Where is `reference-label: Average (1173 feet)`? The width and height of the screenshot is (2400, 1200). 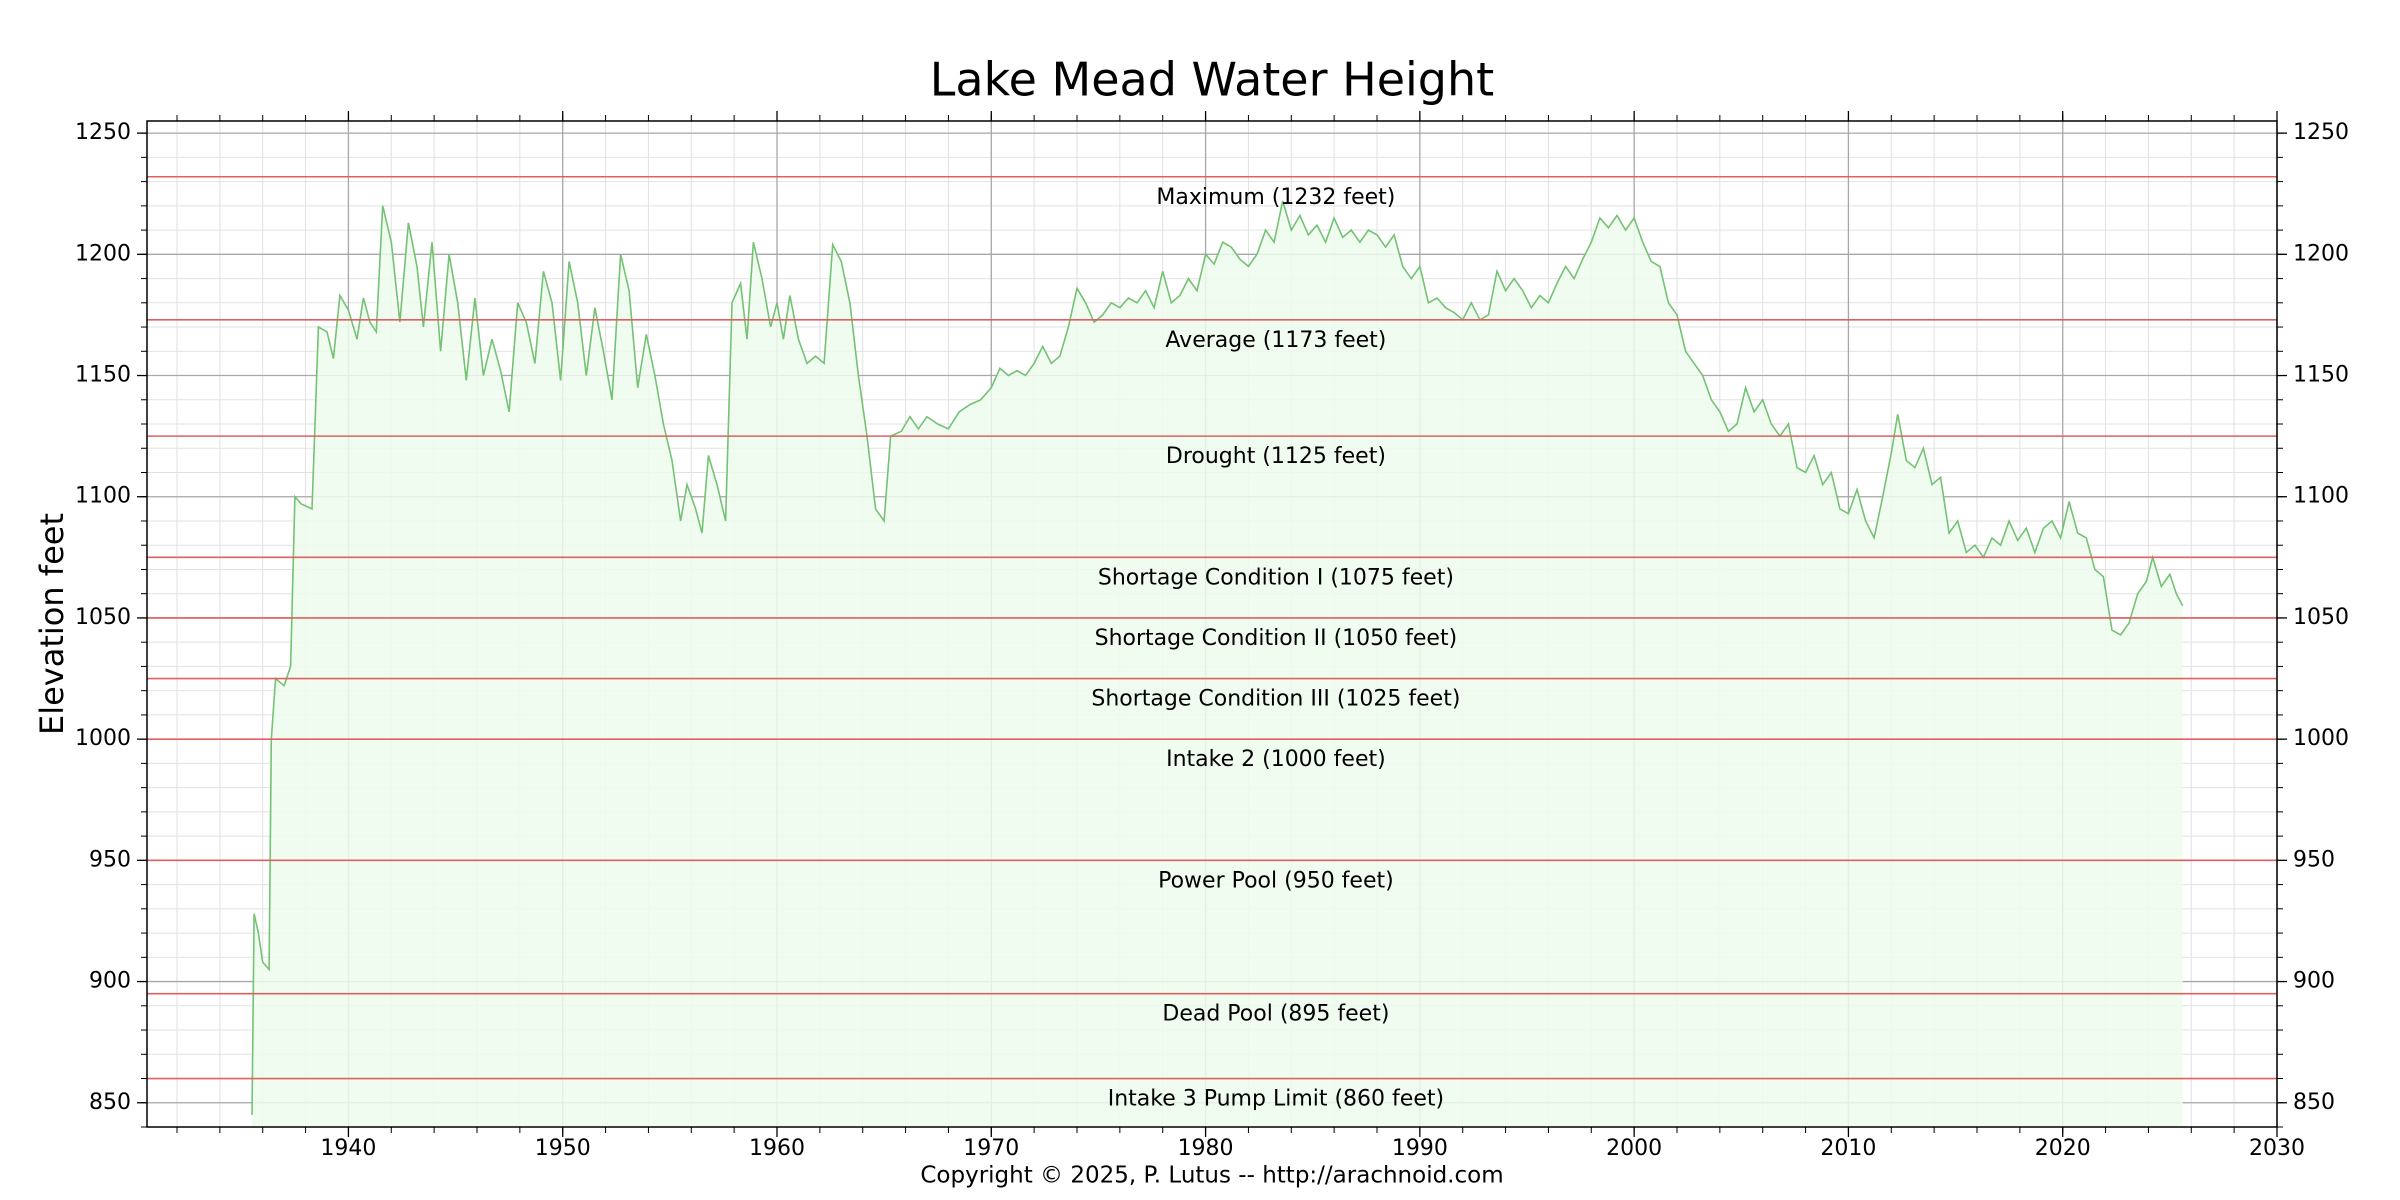
reference-label: Average (1173 feet) is located at coordinates (1275, 340).